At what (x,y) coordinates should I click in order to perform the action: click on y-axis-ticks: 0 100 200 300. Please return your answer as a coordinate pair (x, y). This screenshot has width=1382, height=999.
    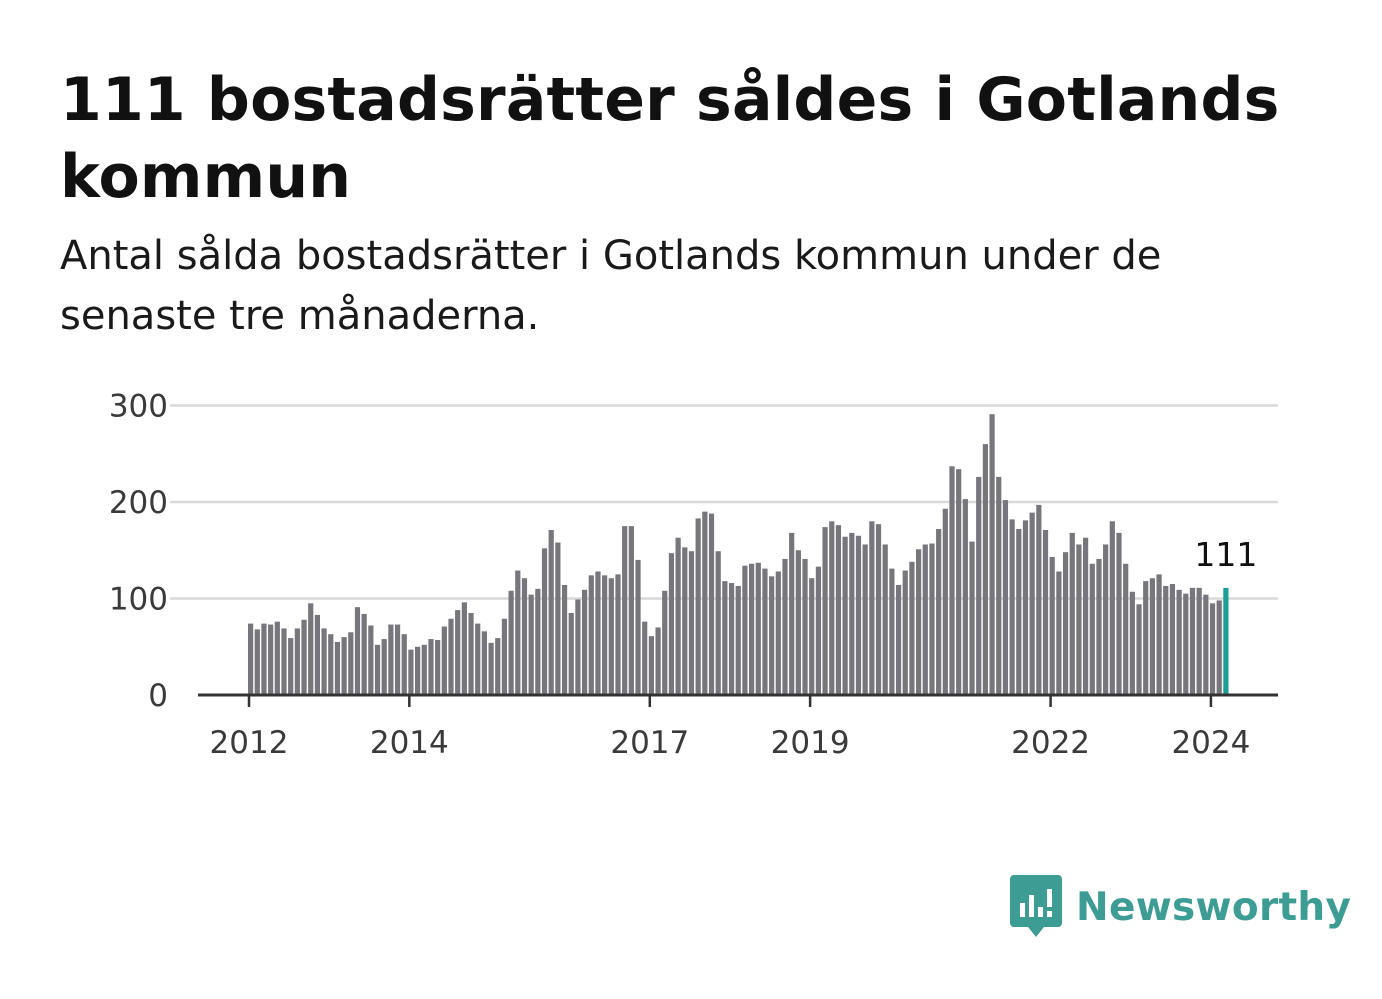
    Looking at the image, I should click on (138, 552).